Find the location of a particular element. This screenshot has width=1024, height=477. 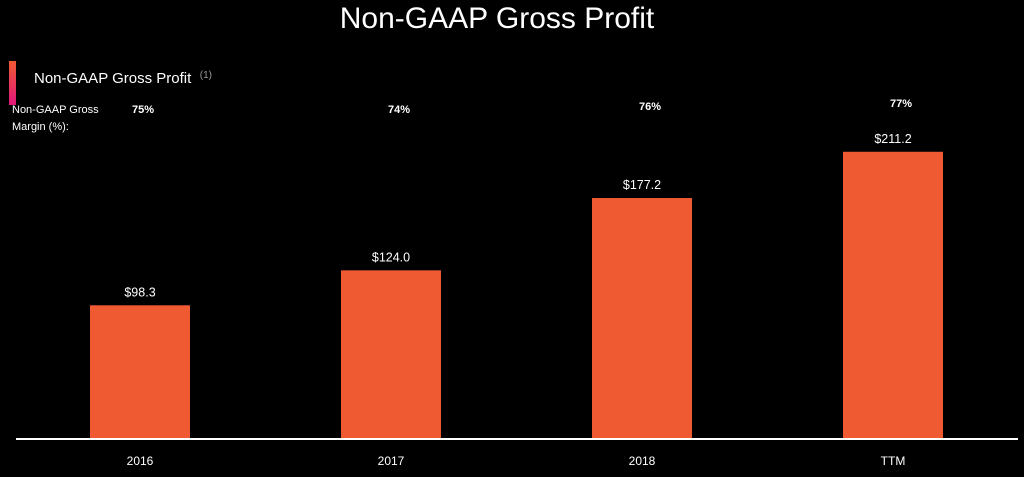

margin-row-label-line1: Non-GAAP Gross is located at coordinates (55, 110).